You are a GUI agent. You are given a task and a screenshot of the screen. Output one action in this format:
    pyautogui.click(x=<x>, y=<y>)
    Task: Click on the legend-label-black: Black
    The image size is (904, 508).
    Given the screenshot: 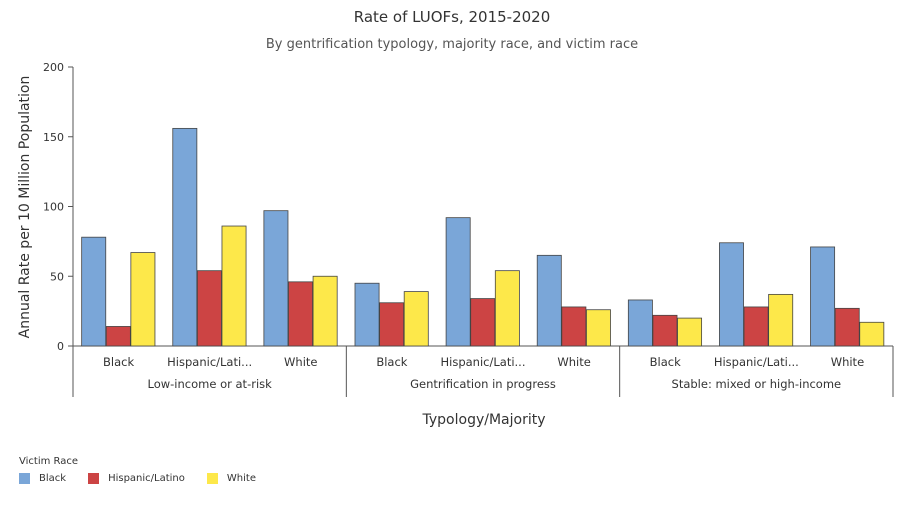 What is the action you would take?
    pyautogui.click(x=53, y=478)
    